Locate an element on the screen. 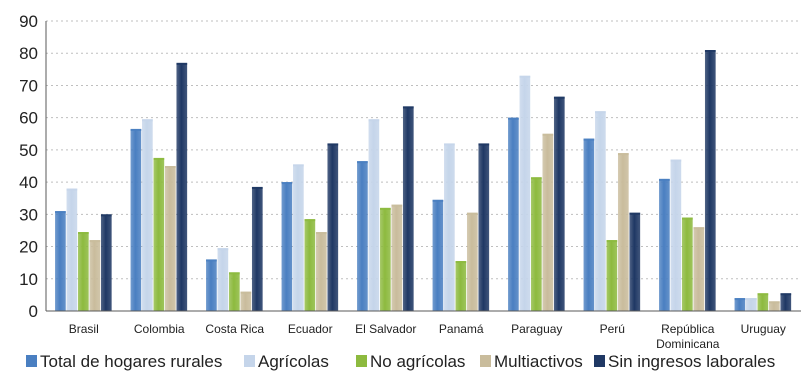  bar-cap-republica-dominicana-sin-ingresos-laborales is located at coordinates (710, 51).